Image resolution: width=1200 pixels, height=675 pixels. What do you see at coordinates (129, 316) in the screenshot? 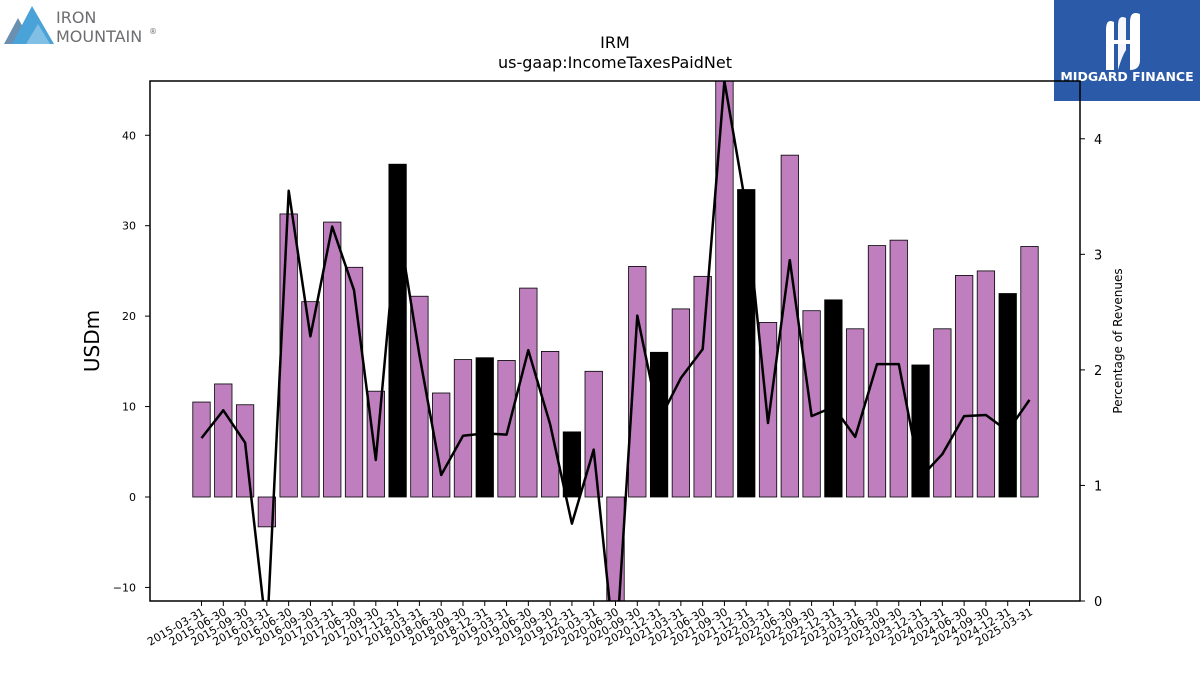
I see `y-tick-label: 20` at bounding box center [129, 316].